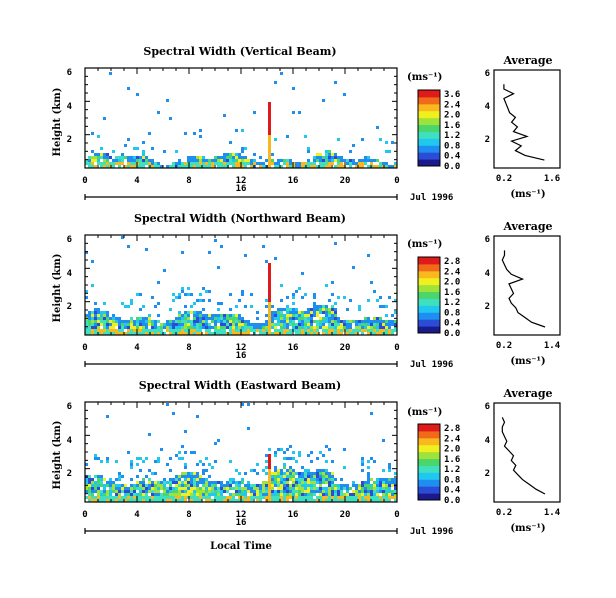  What do you see at coordinates (241, 356) in the screenshot?
I see `date-tick-label: 16` at bounding box center [241, 356].